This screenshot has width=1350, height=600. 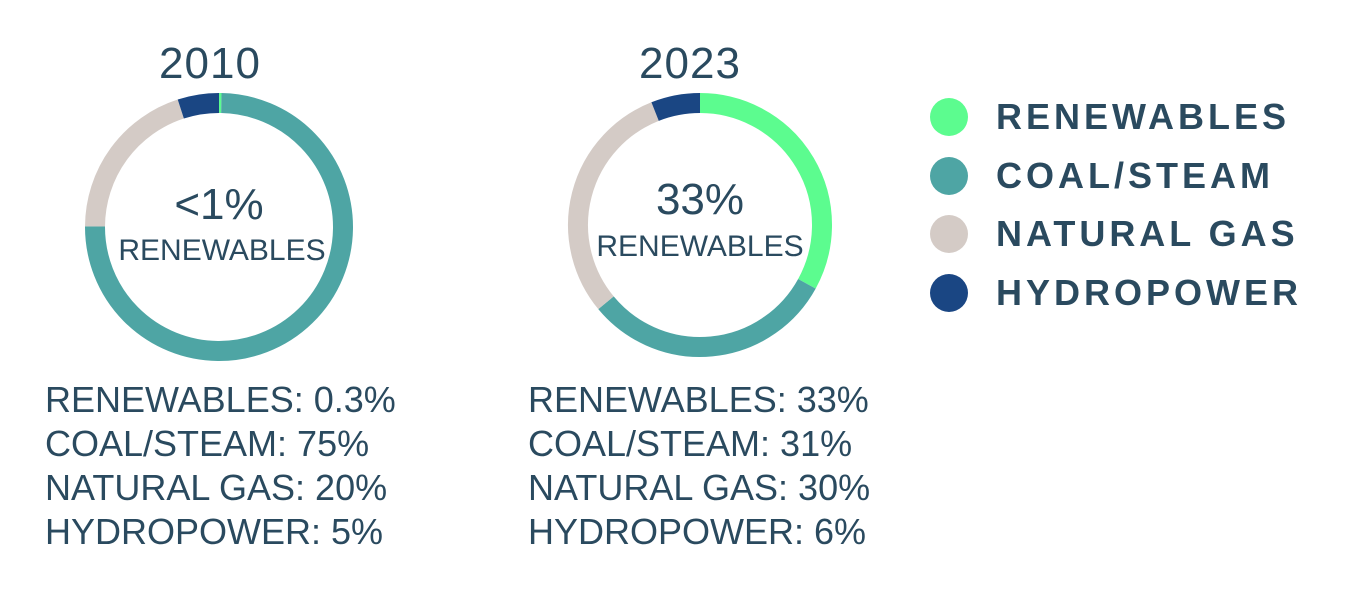 I want to click on donut-segments-2023, so click(x=700, y=225).